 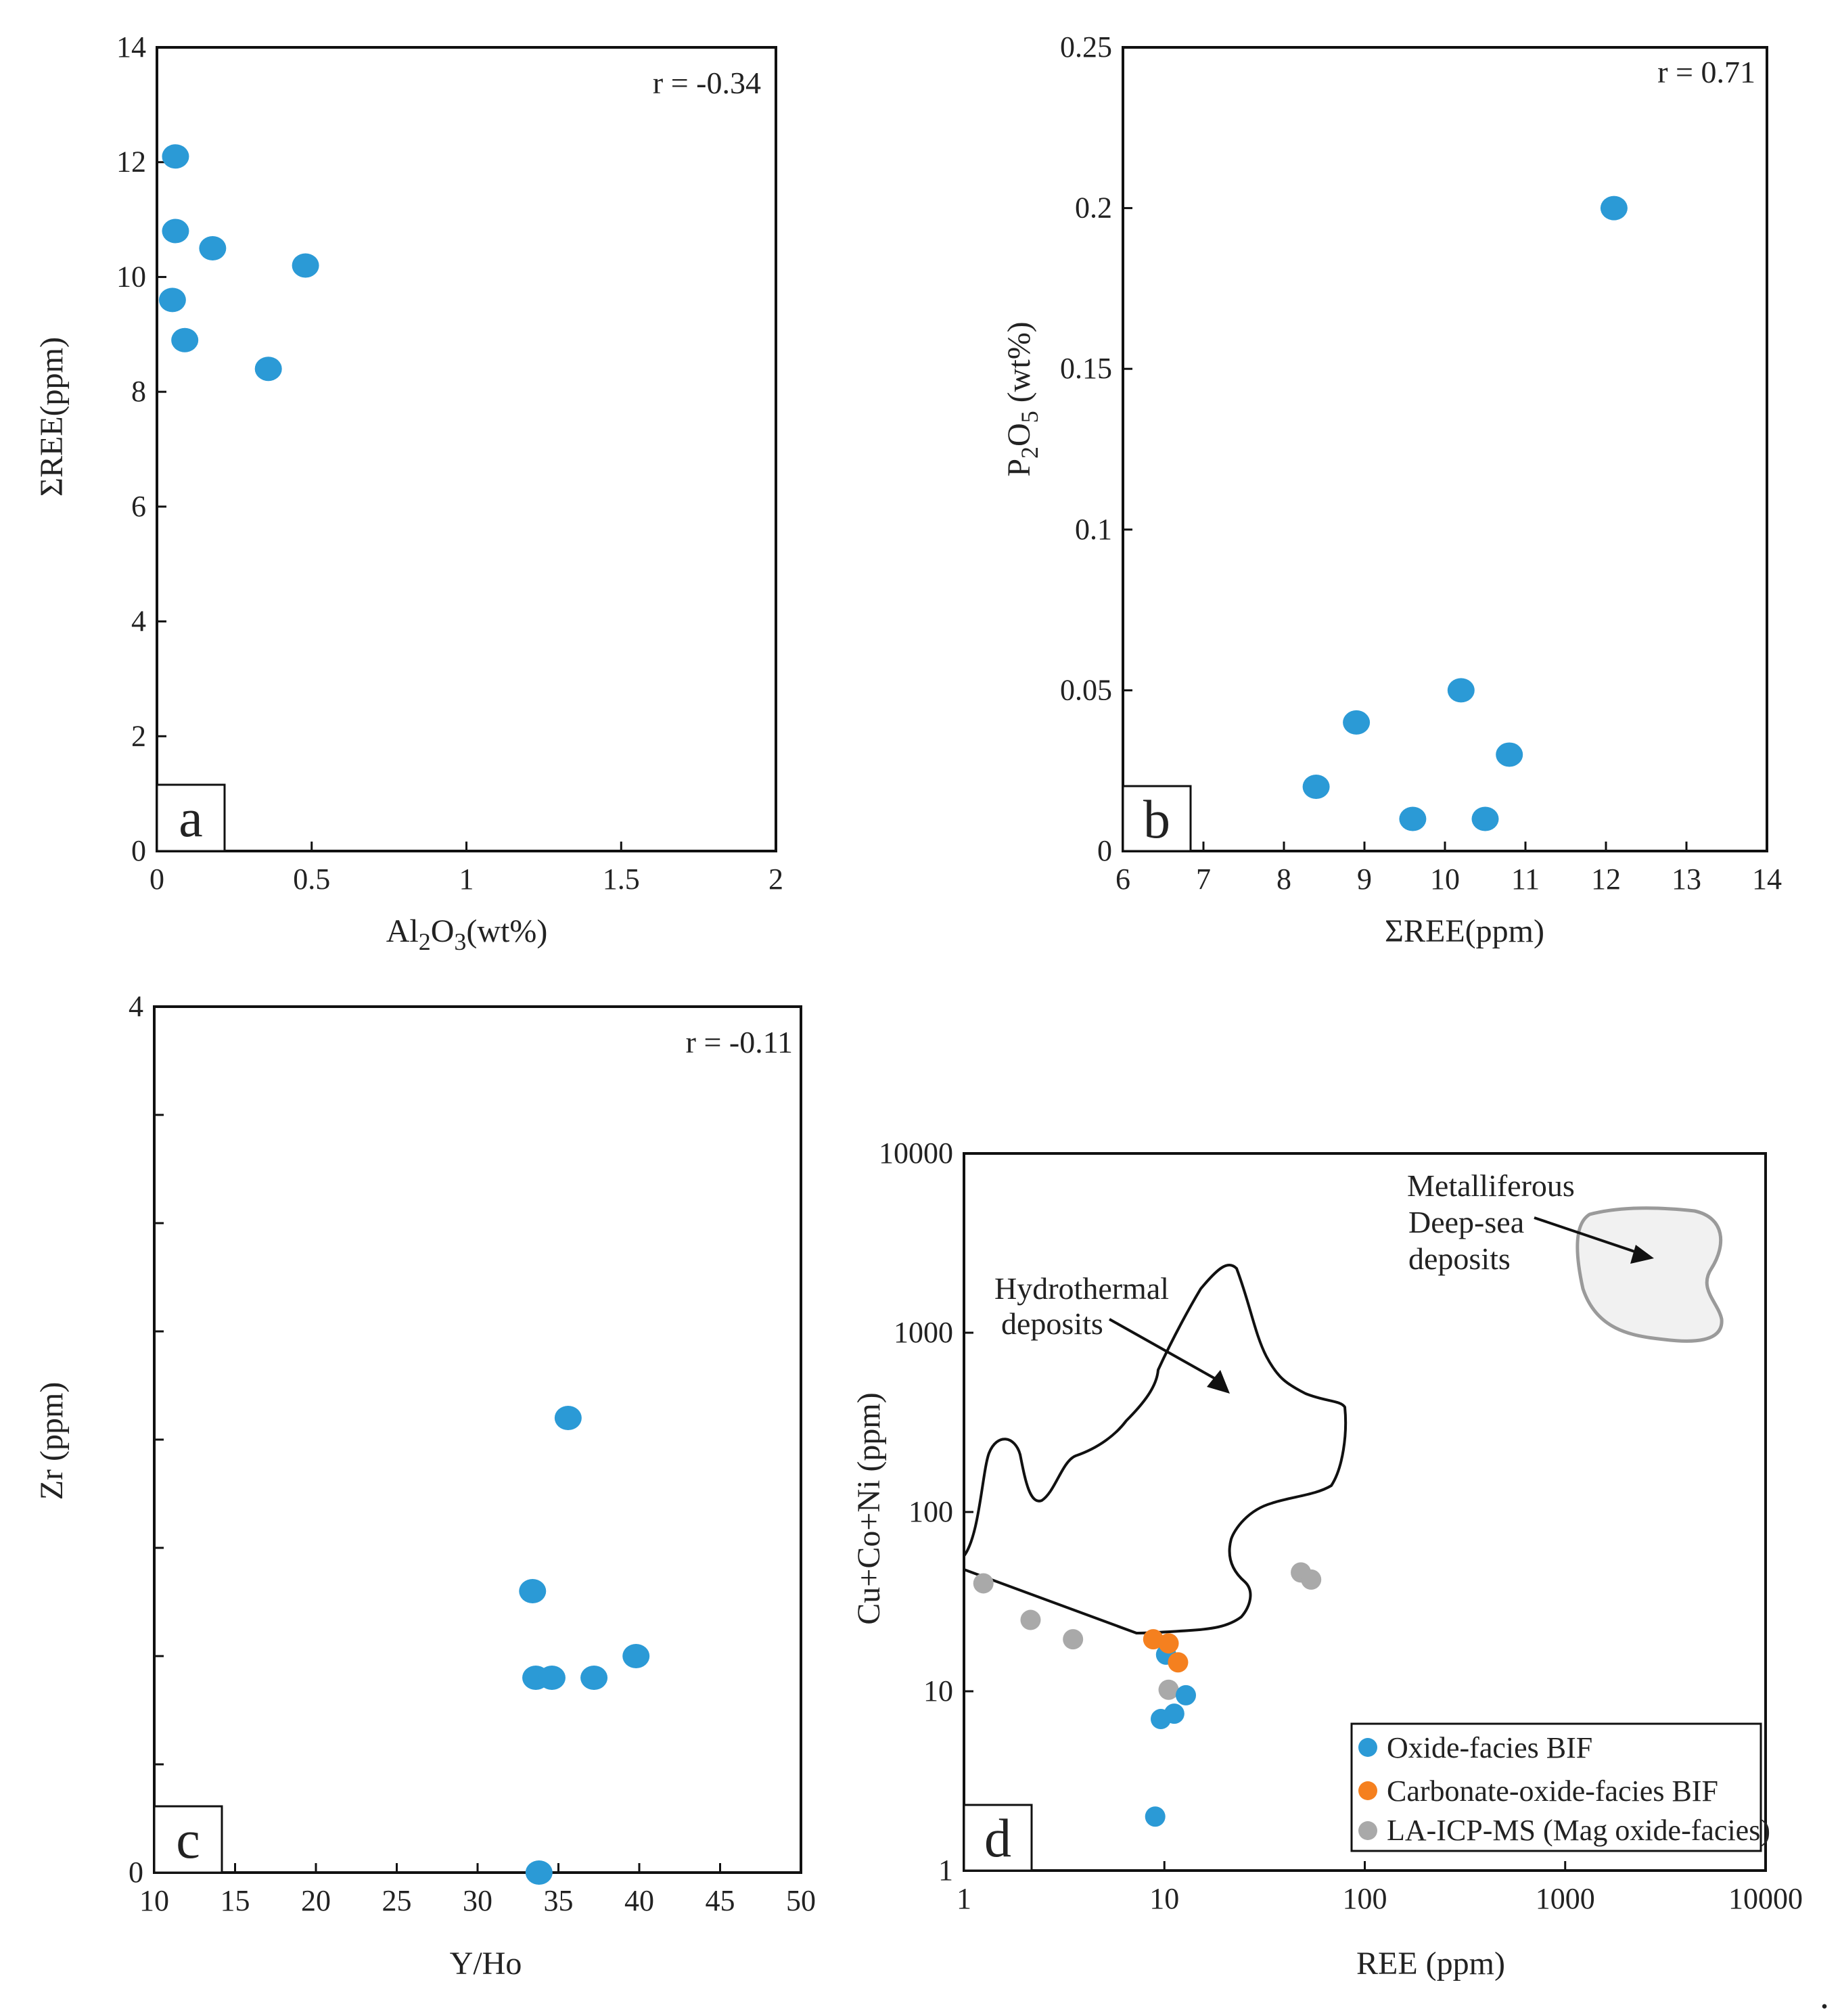 I want to click on hydrothermal-field, so click(x=1155, y=1450).